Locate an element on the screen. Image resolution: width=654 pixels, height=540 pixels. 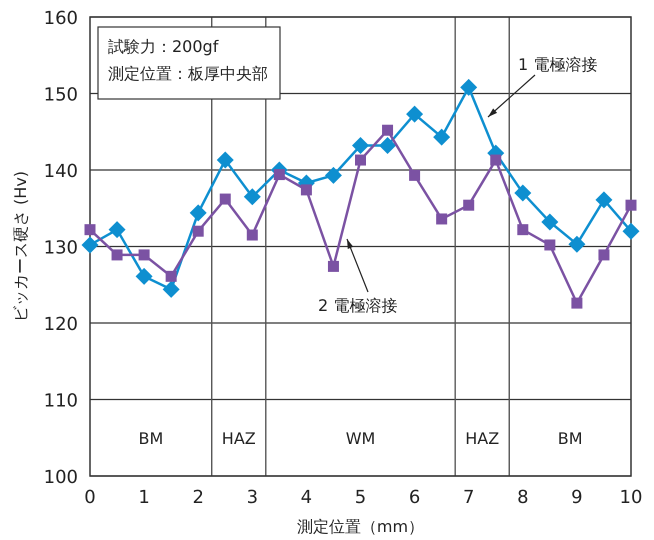
y-tick-label: 150 is located at coordinates (61, 95).